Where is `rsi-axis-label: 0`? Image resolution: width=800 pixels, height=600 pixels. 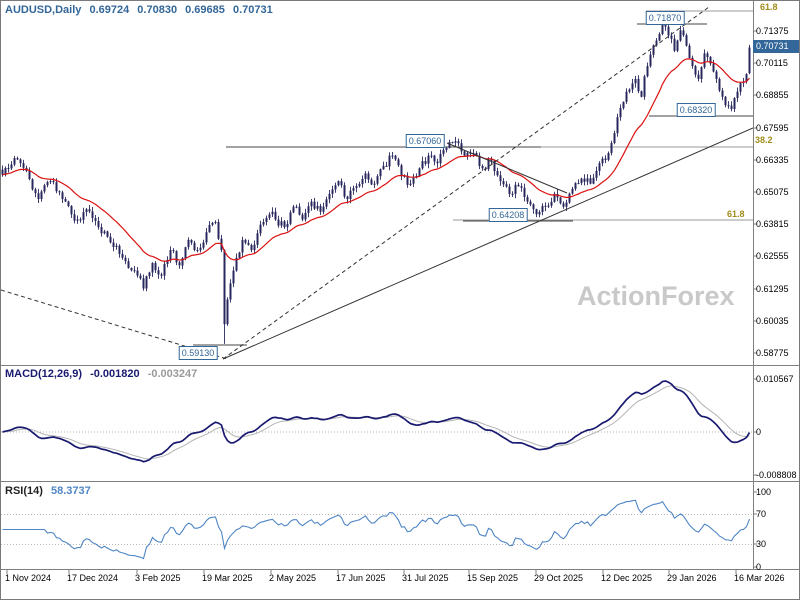
rsi-axis-label: 0 is located at coordinates (759, 567).